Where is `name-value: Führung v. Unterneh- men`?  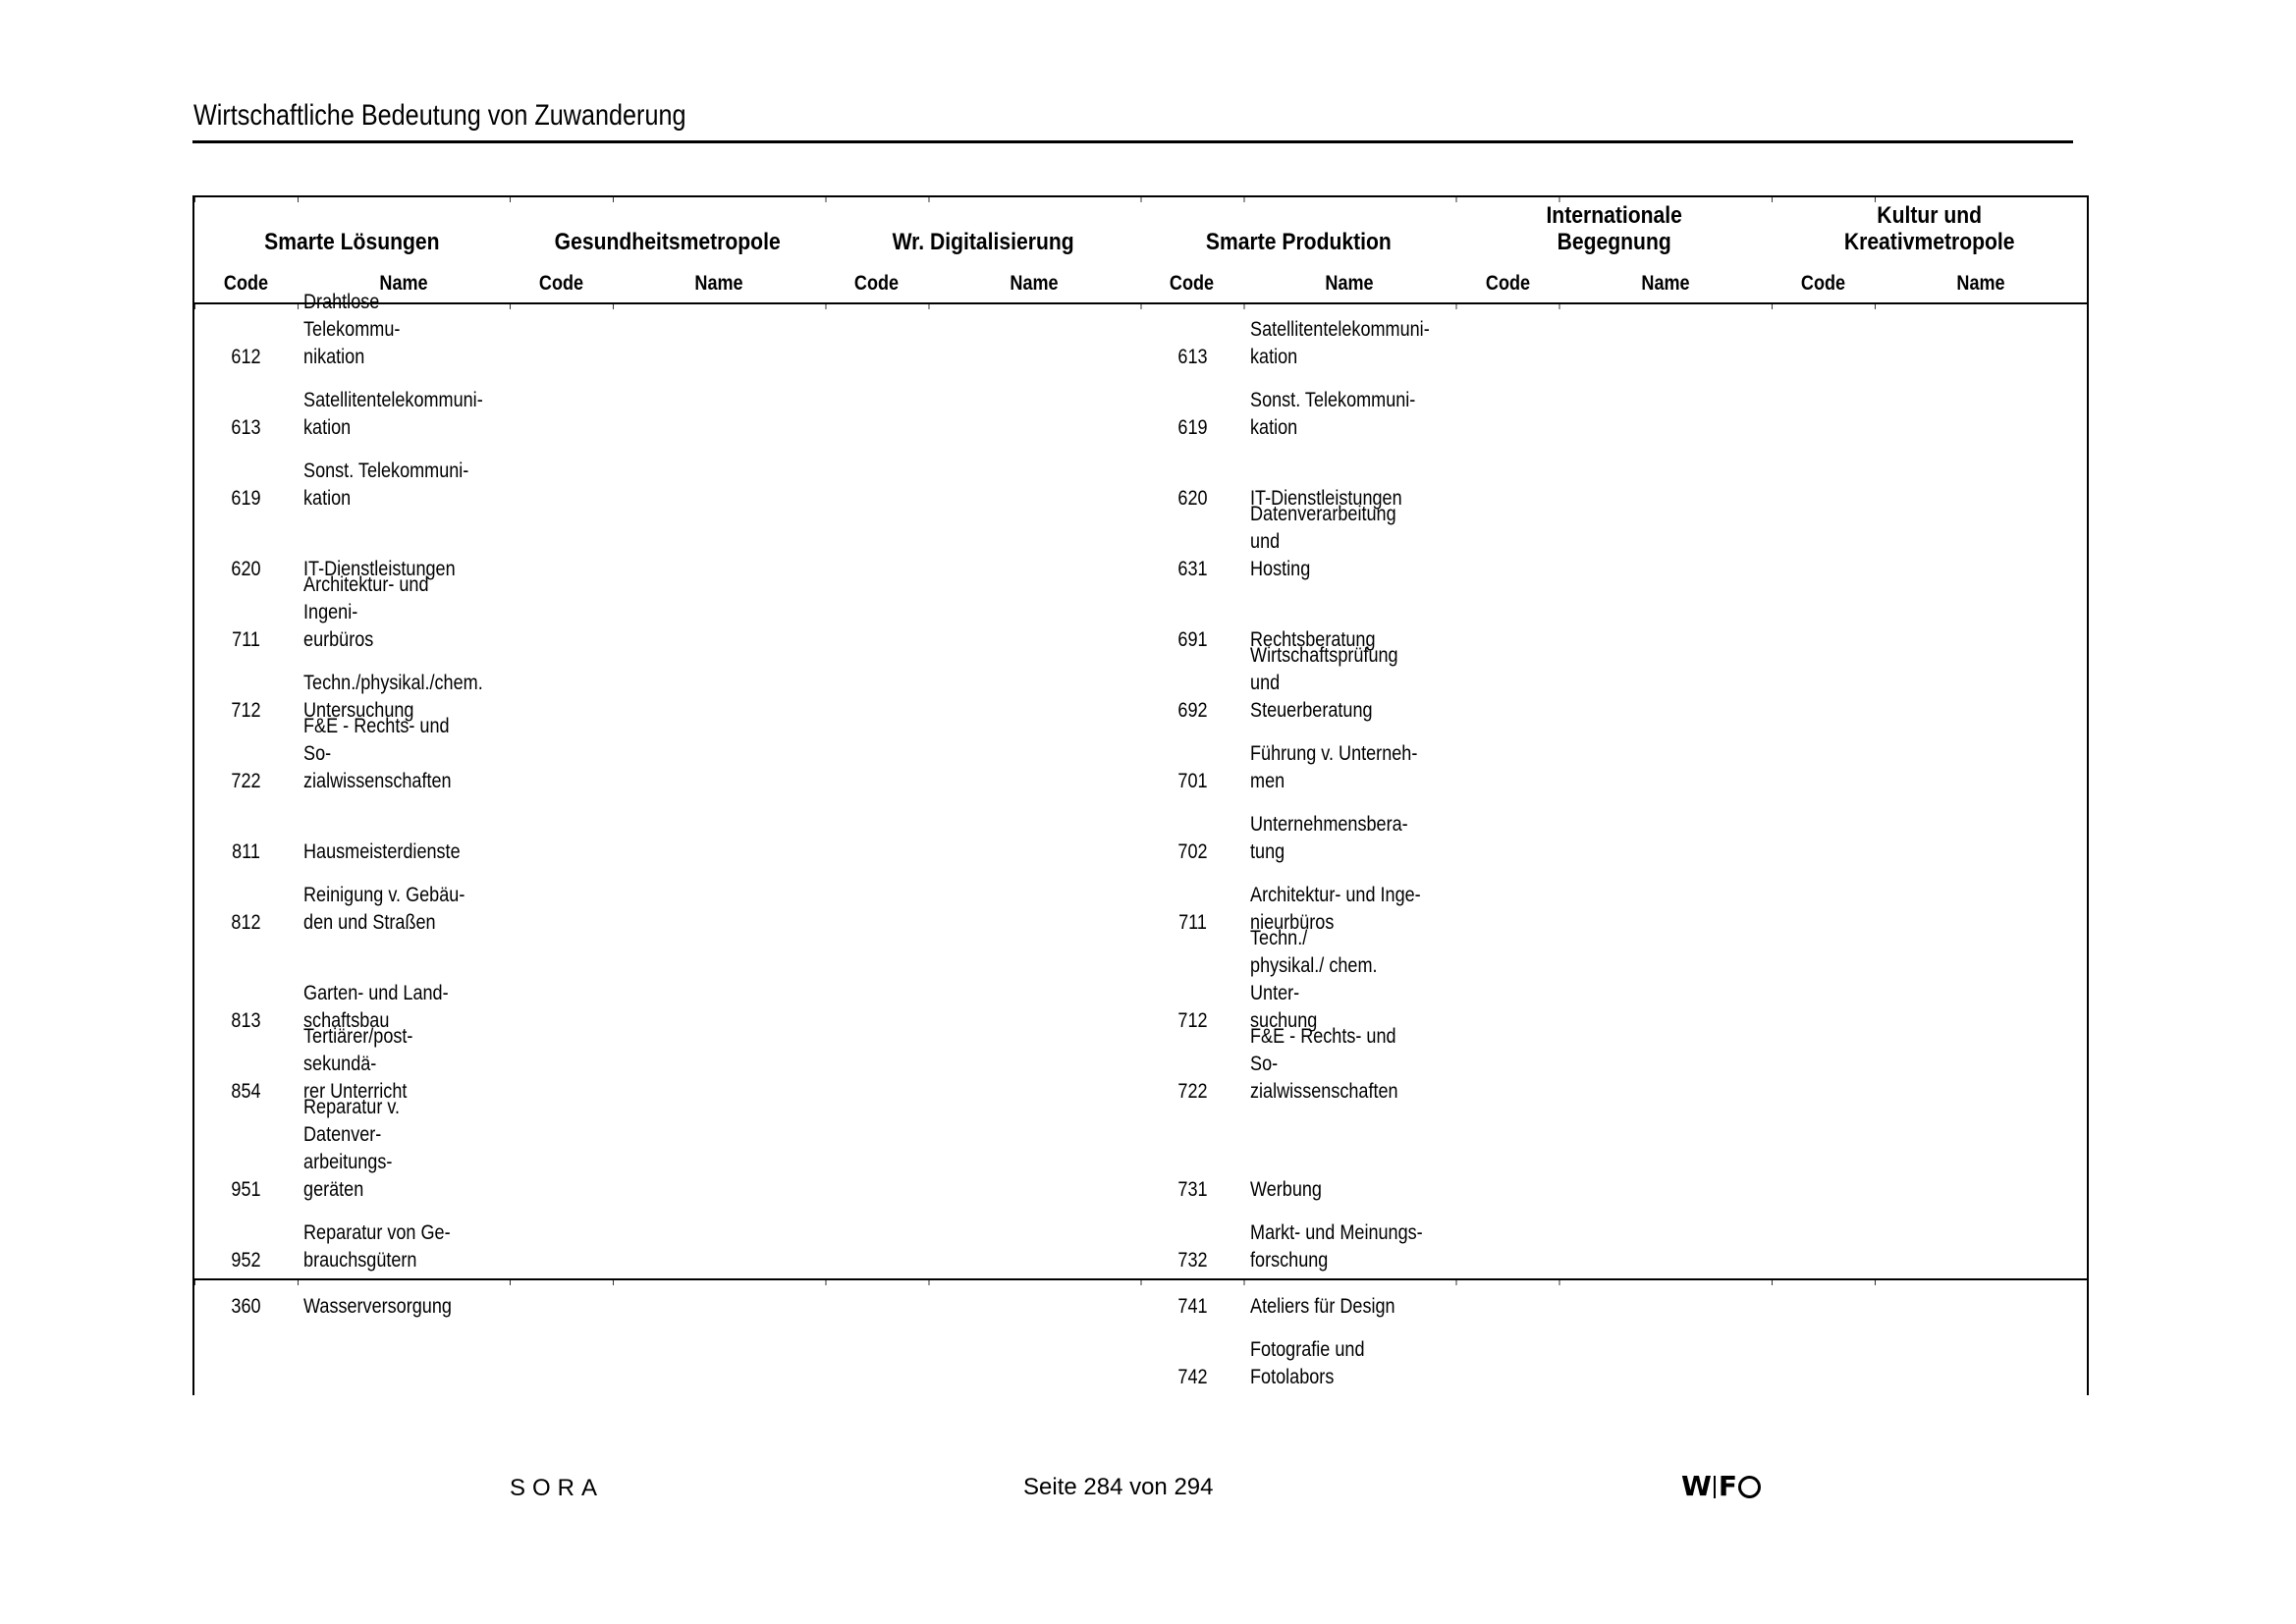
name-value: Führung v. Unterneh- men is located at coordinates (1333, 767).